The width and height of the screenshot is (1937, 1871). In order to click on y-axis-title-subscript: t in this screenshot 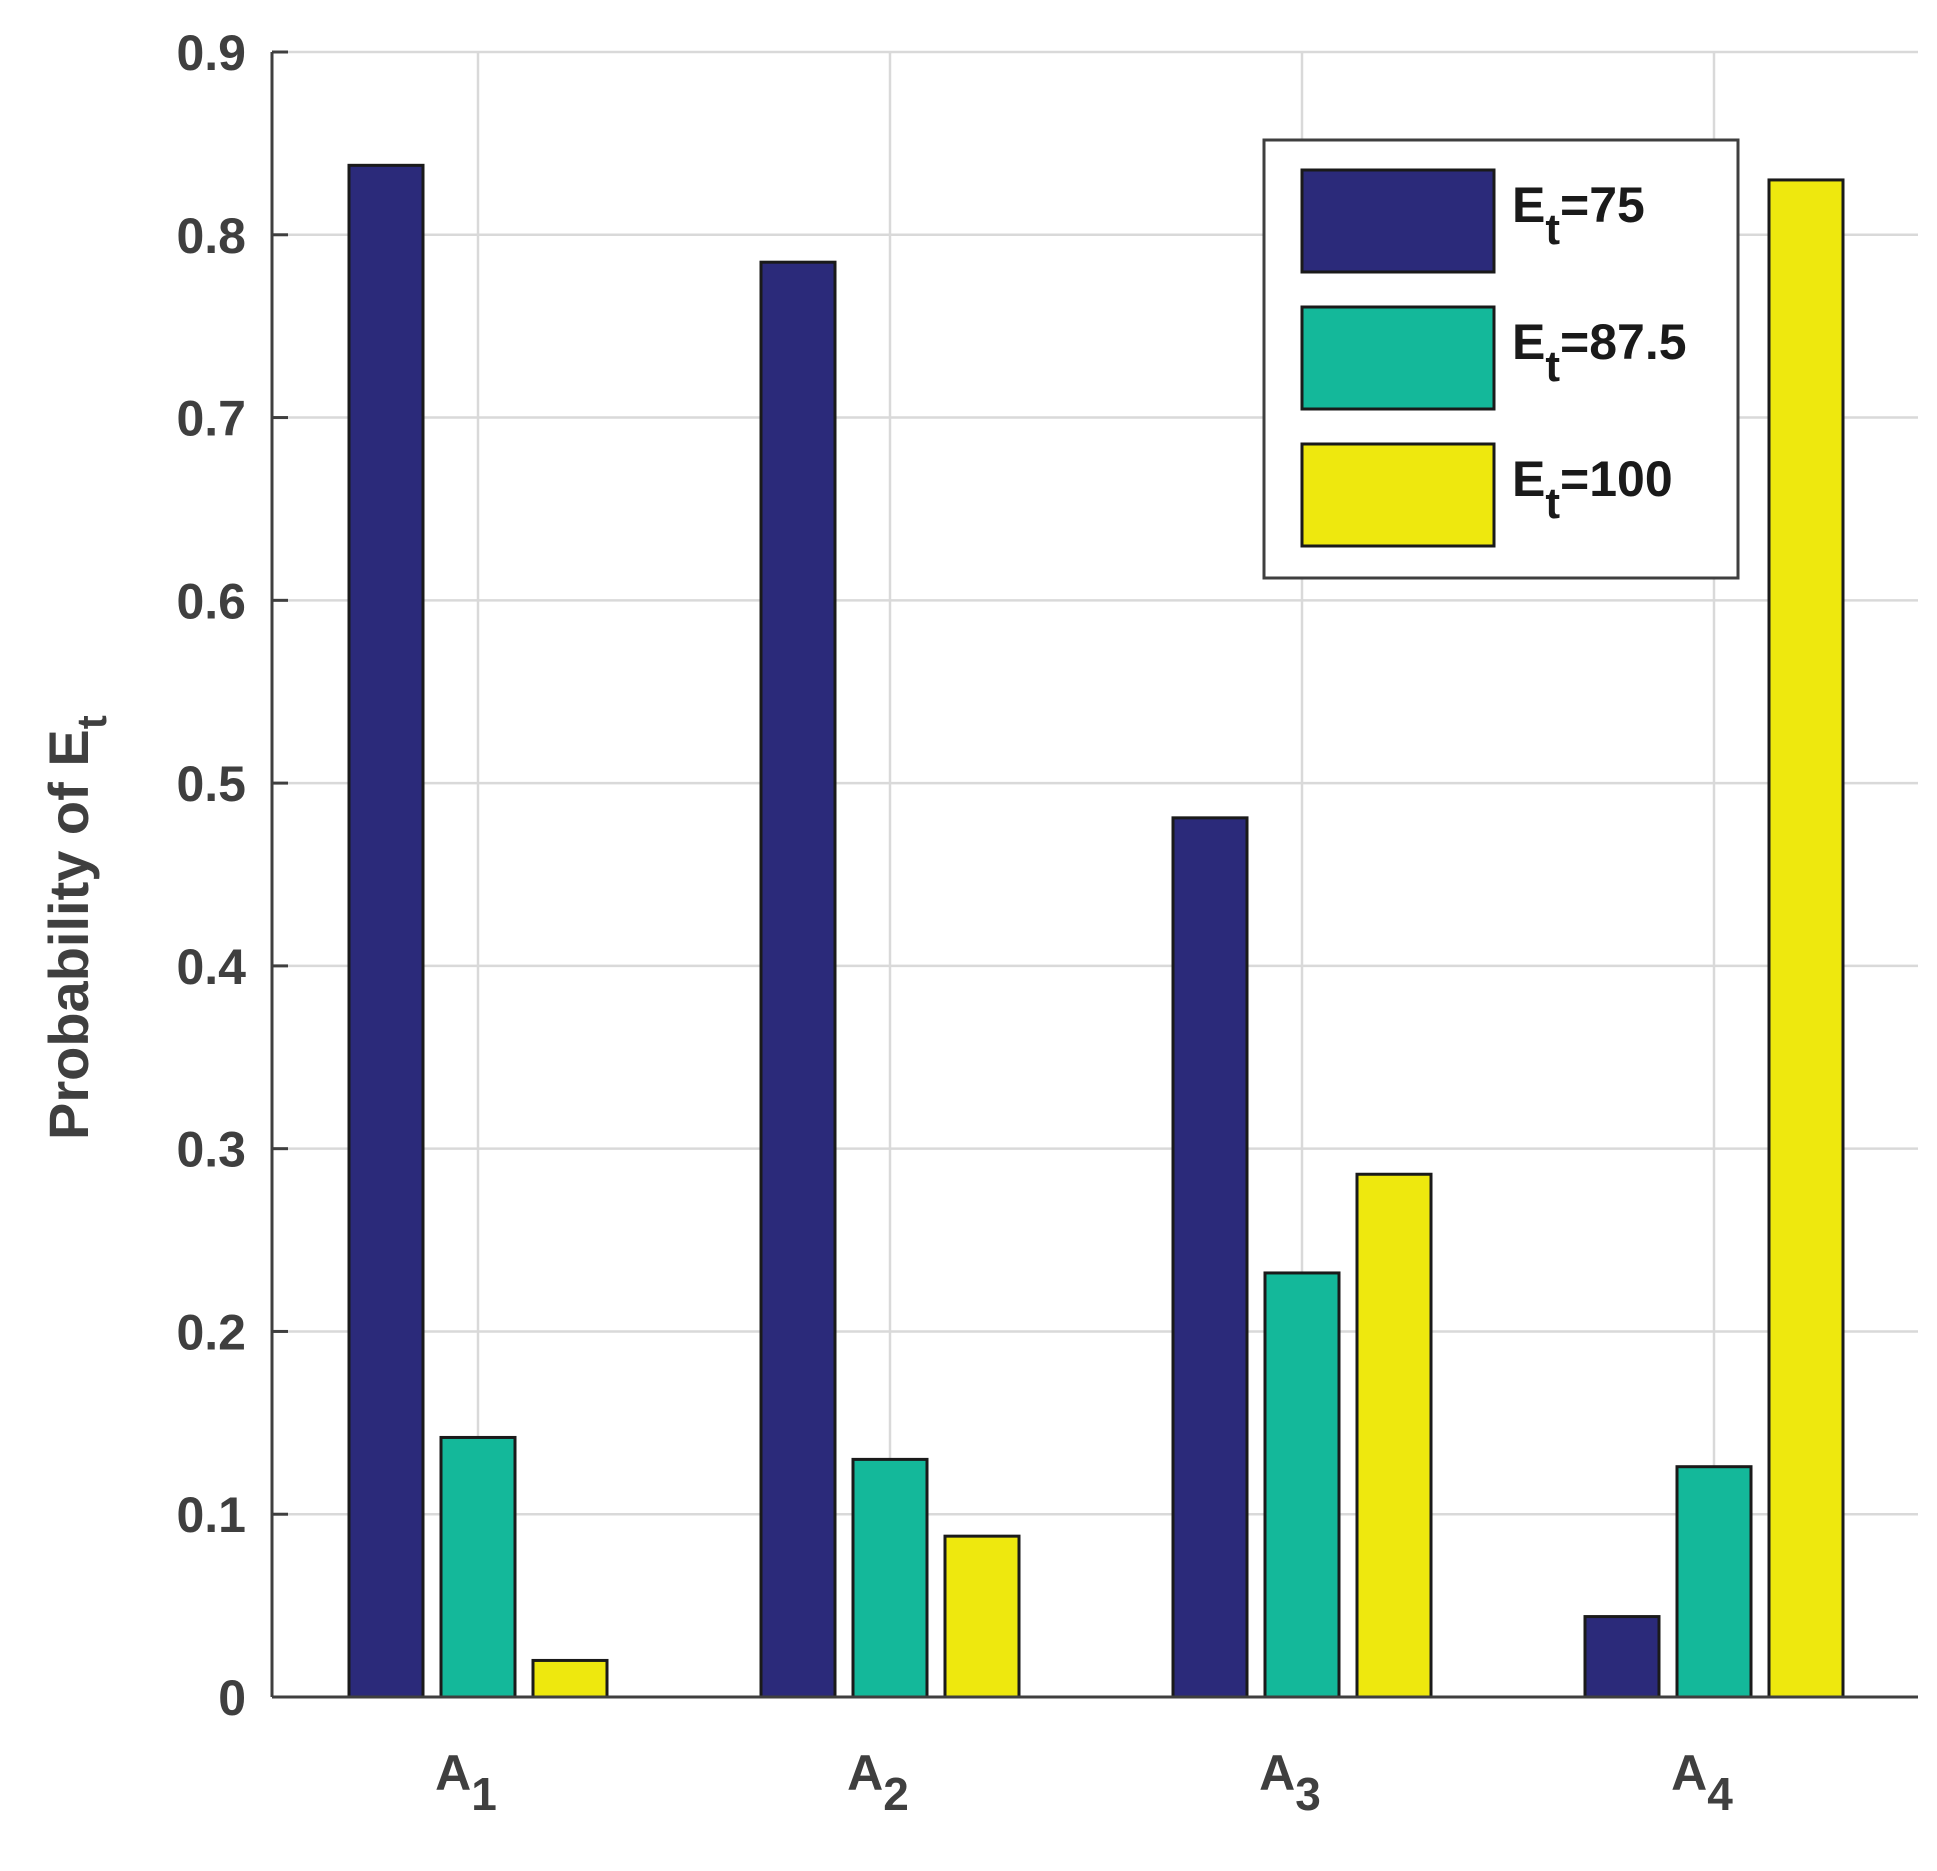, I will do `click(91, 722)`.